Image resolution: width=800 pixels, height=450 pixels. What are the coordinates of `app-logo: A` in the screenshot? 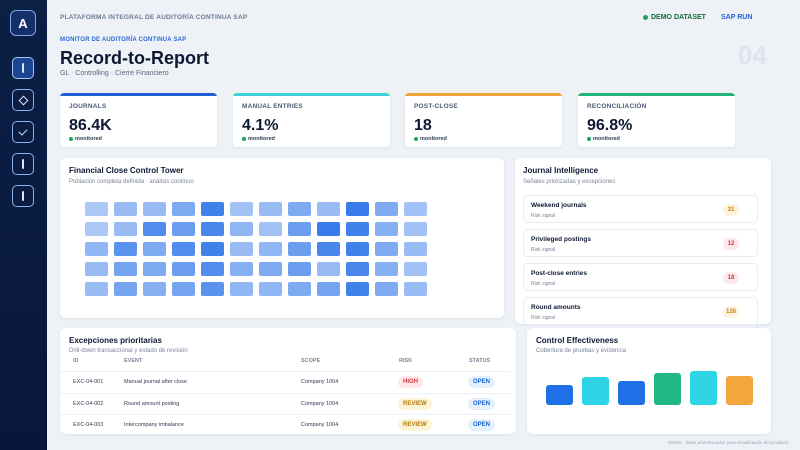 It's located at (23, 23).